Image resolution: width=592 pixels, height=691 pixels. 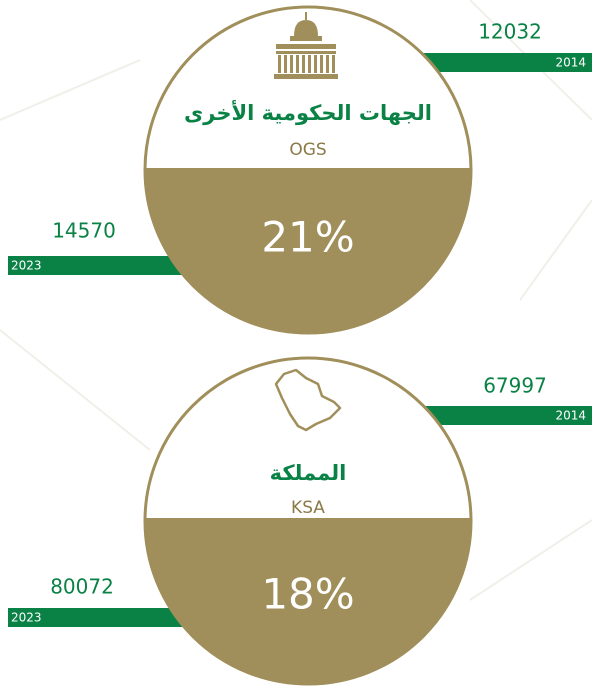 I want to click on value: 12032, so click(x=510, y=32).